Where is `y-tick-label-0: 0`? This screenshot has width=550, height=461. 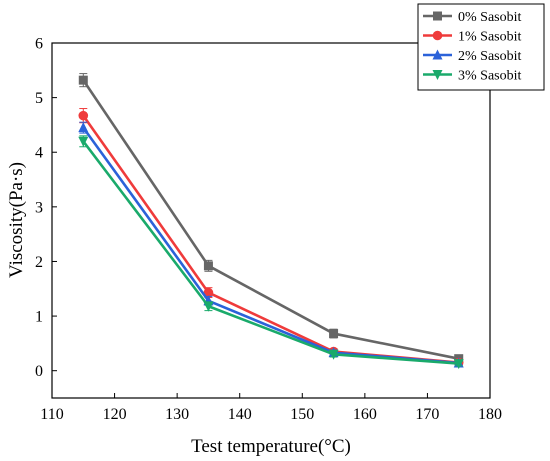 y-tick-label-0: 0 is located at coordinates (39, 371).